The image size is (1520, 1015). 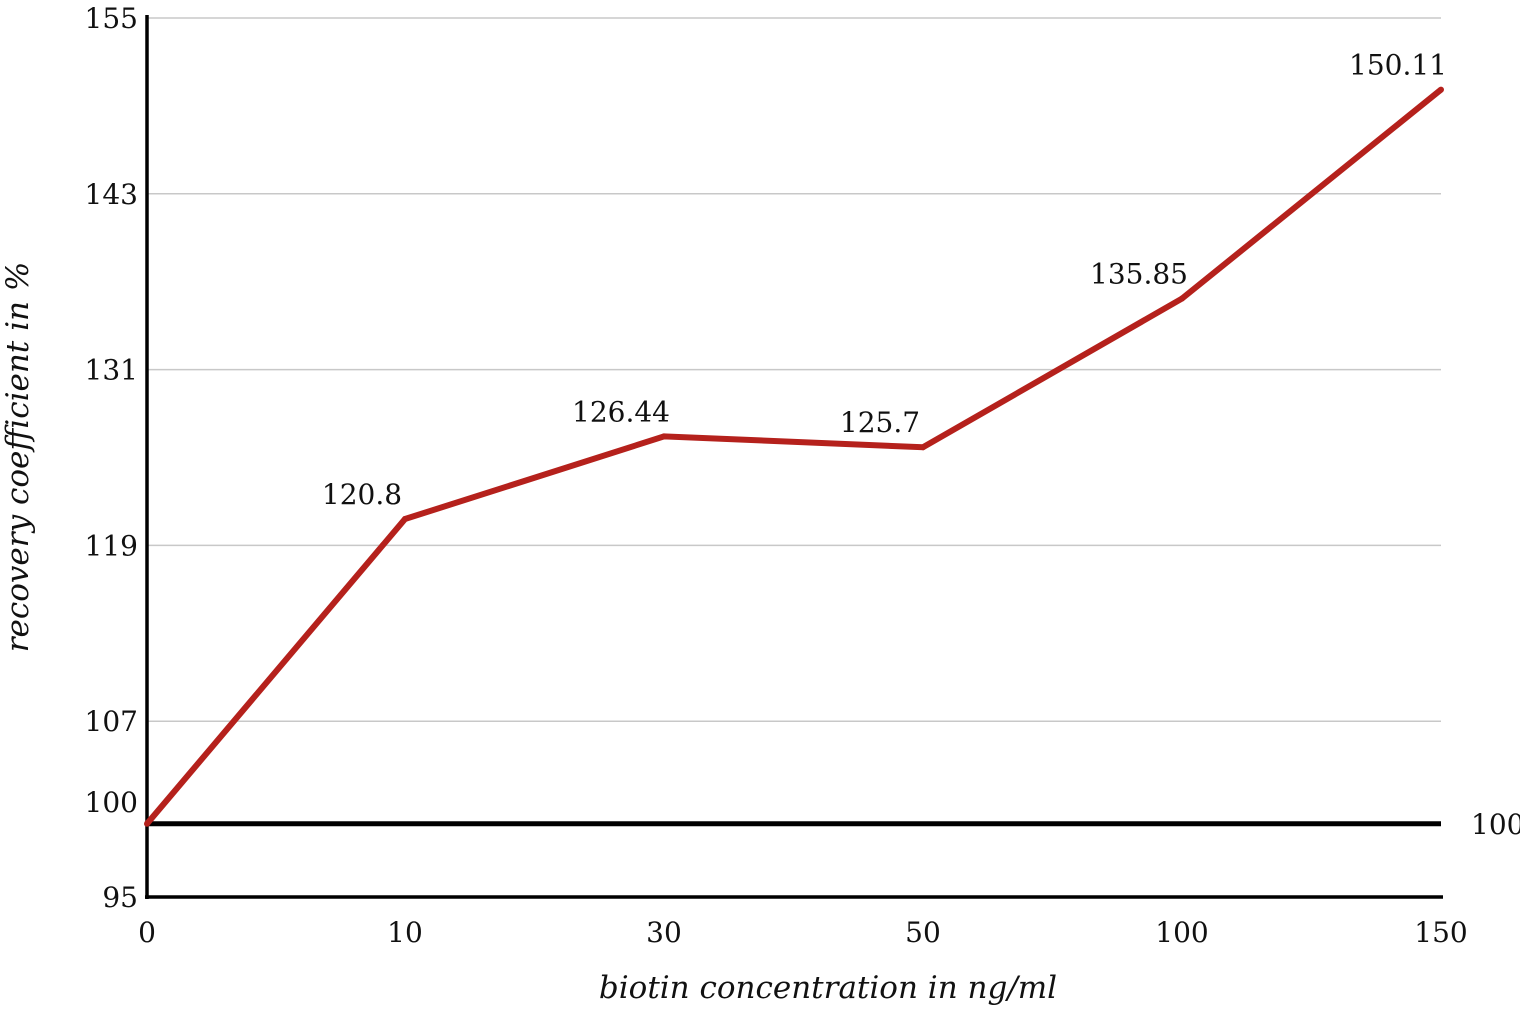 I want to click on y-axis-title: recovery coefficient in %, so click(x=18, y=457).